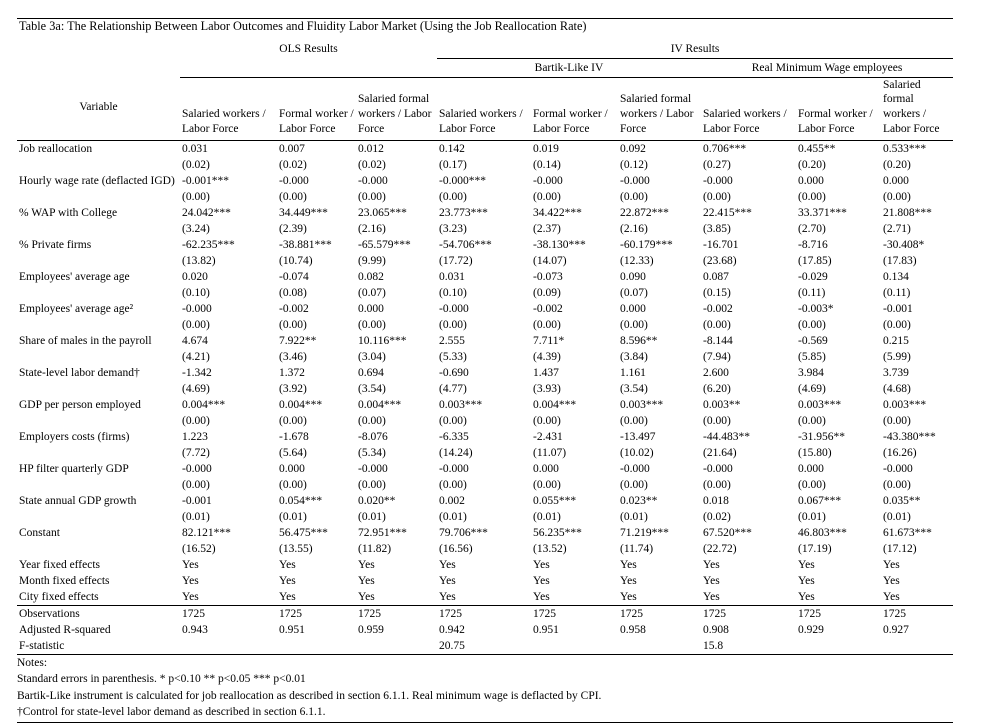  What do you see at coordinates (292, 630) in the screenshot?
I see `stat-cell: 0.951` at bounding box center [292, 630].